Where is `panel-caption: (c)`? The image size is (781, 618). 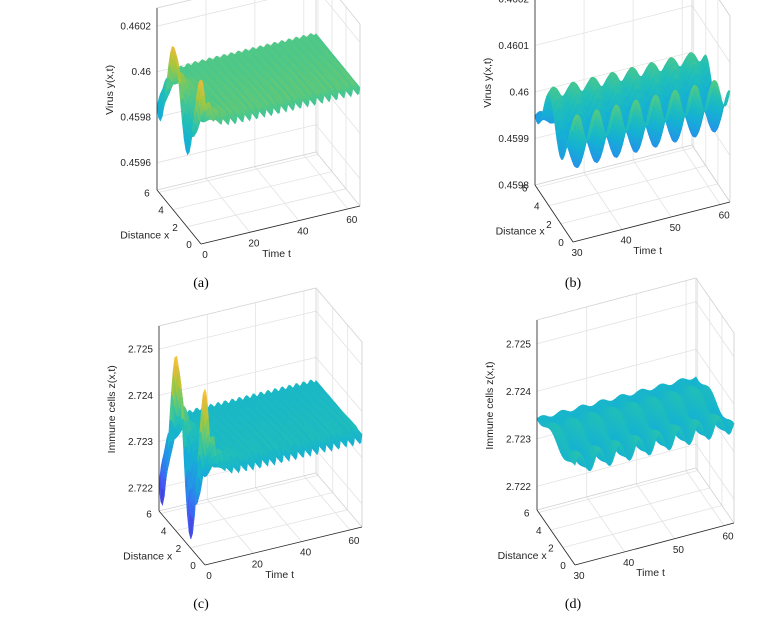
panel-caption: (c) is located at coordinates (201, 604).